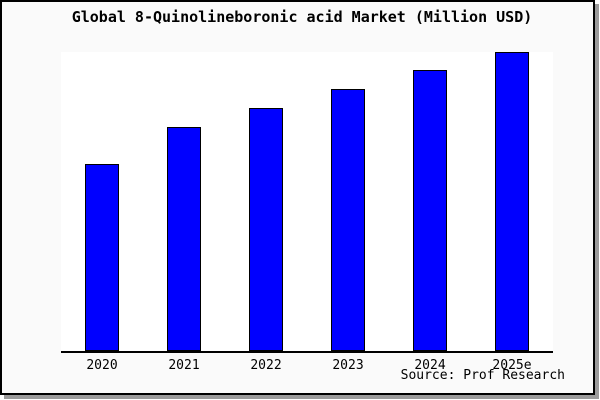 Image resolution: width=600 pixels, height=400 pixels. I want to click on x-tick-label-2020: 2020, so click(102, 365).